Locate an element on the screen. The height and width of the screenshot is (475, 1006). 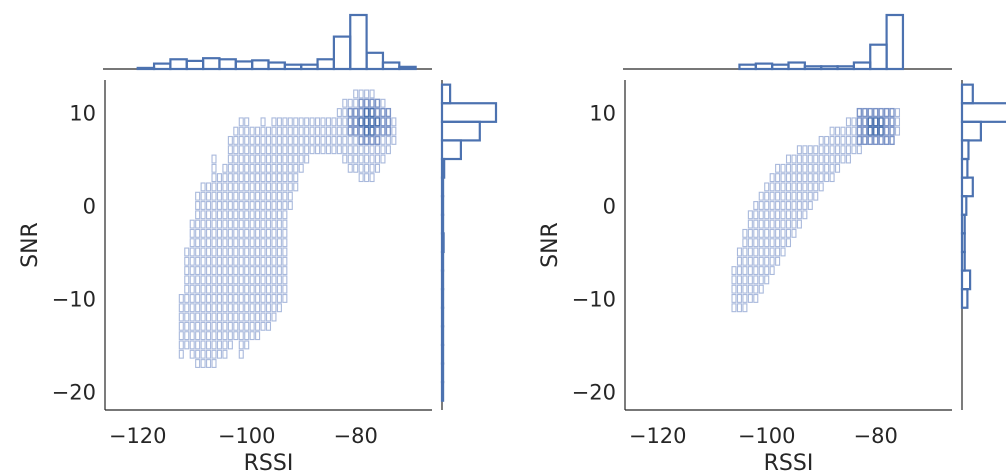
joint-hist-cells is located at coordinates (287, 228).